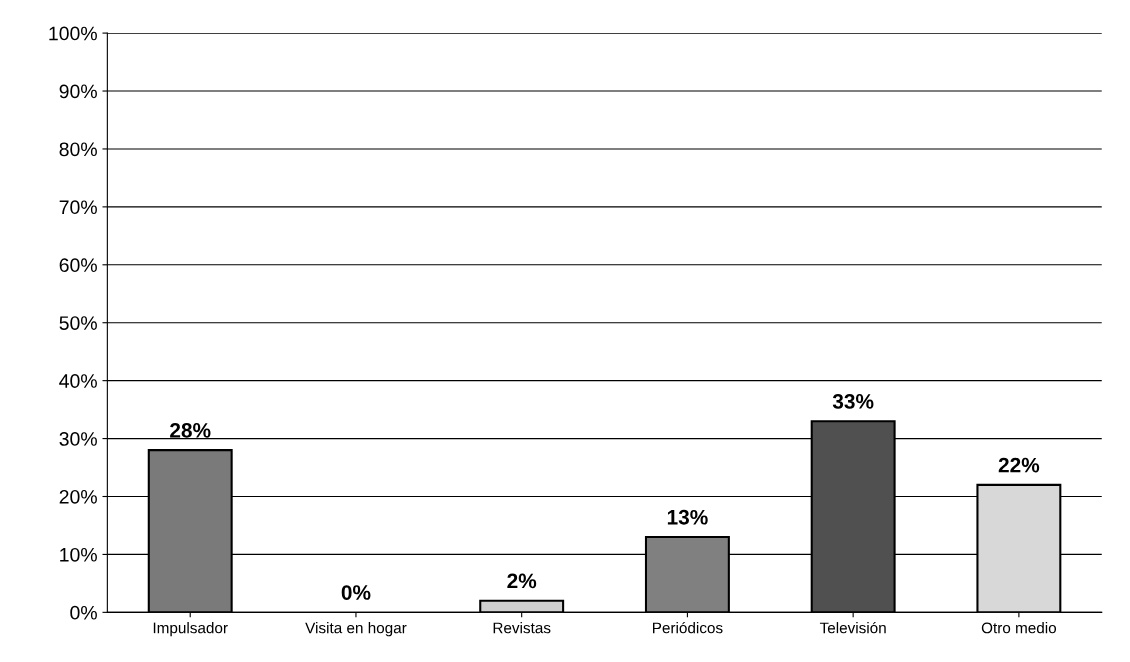 Image resolution: width=1130 pixels, height=662 pixels. What do you see at coordinates (853, 401) in the screenshot?
I see `data-label: 33%` at bounding box center [853, 401].